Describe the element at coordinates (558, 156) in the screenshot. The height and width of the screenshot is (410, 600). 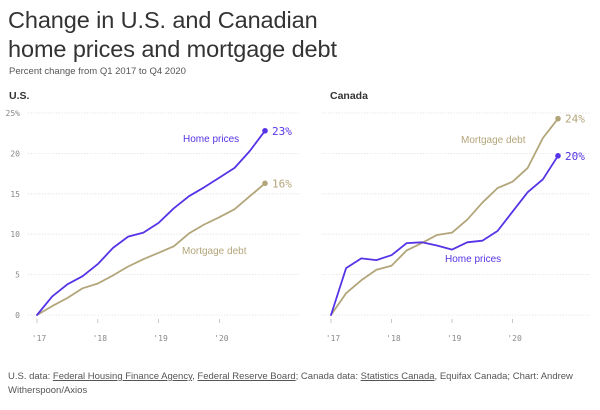
I see `end-point-canada-home-prices` at that location.